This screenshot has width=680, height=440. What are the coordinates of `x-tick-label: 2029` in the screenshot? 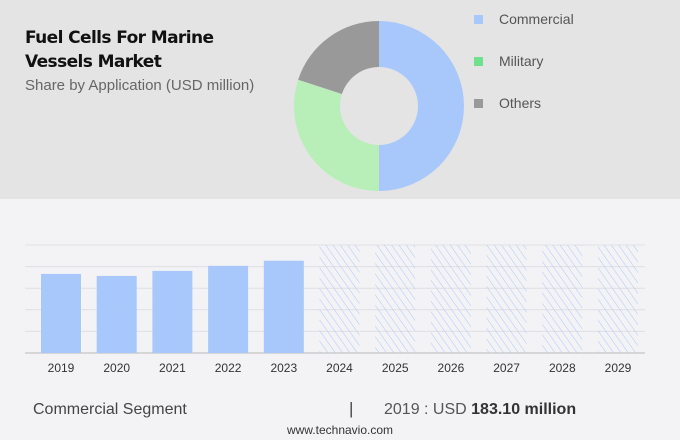 It's located at (618, 368).